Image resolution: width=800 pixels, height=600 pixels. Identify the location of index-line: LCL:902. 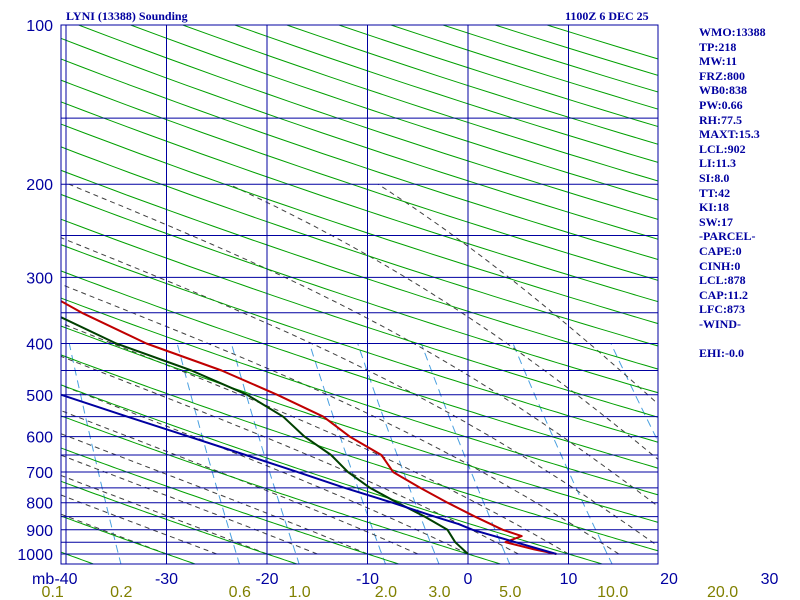
(722, 148).